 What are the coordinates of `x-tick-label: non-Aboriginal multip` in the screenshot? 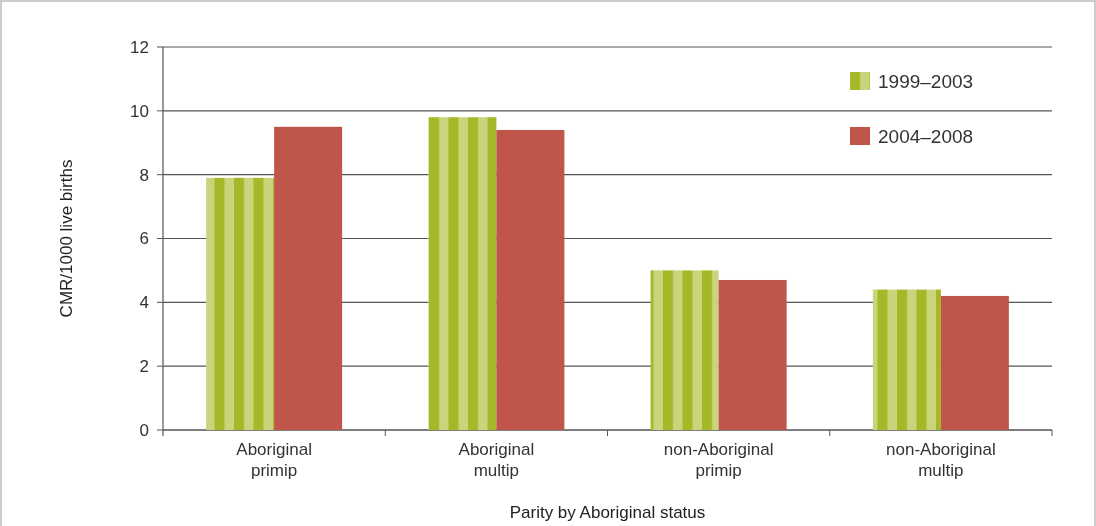 It's located at (941, 460).